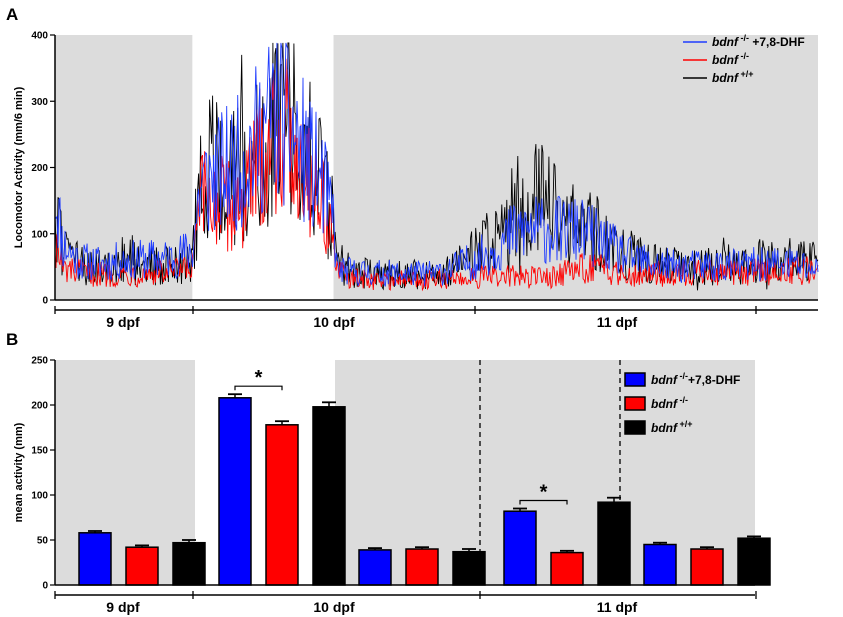 The image size is (843, 617). What do you see at coordinates (43, 541) in the screenshot?
I see `y-tick-label: 50` at bounding box center [43, 541].